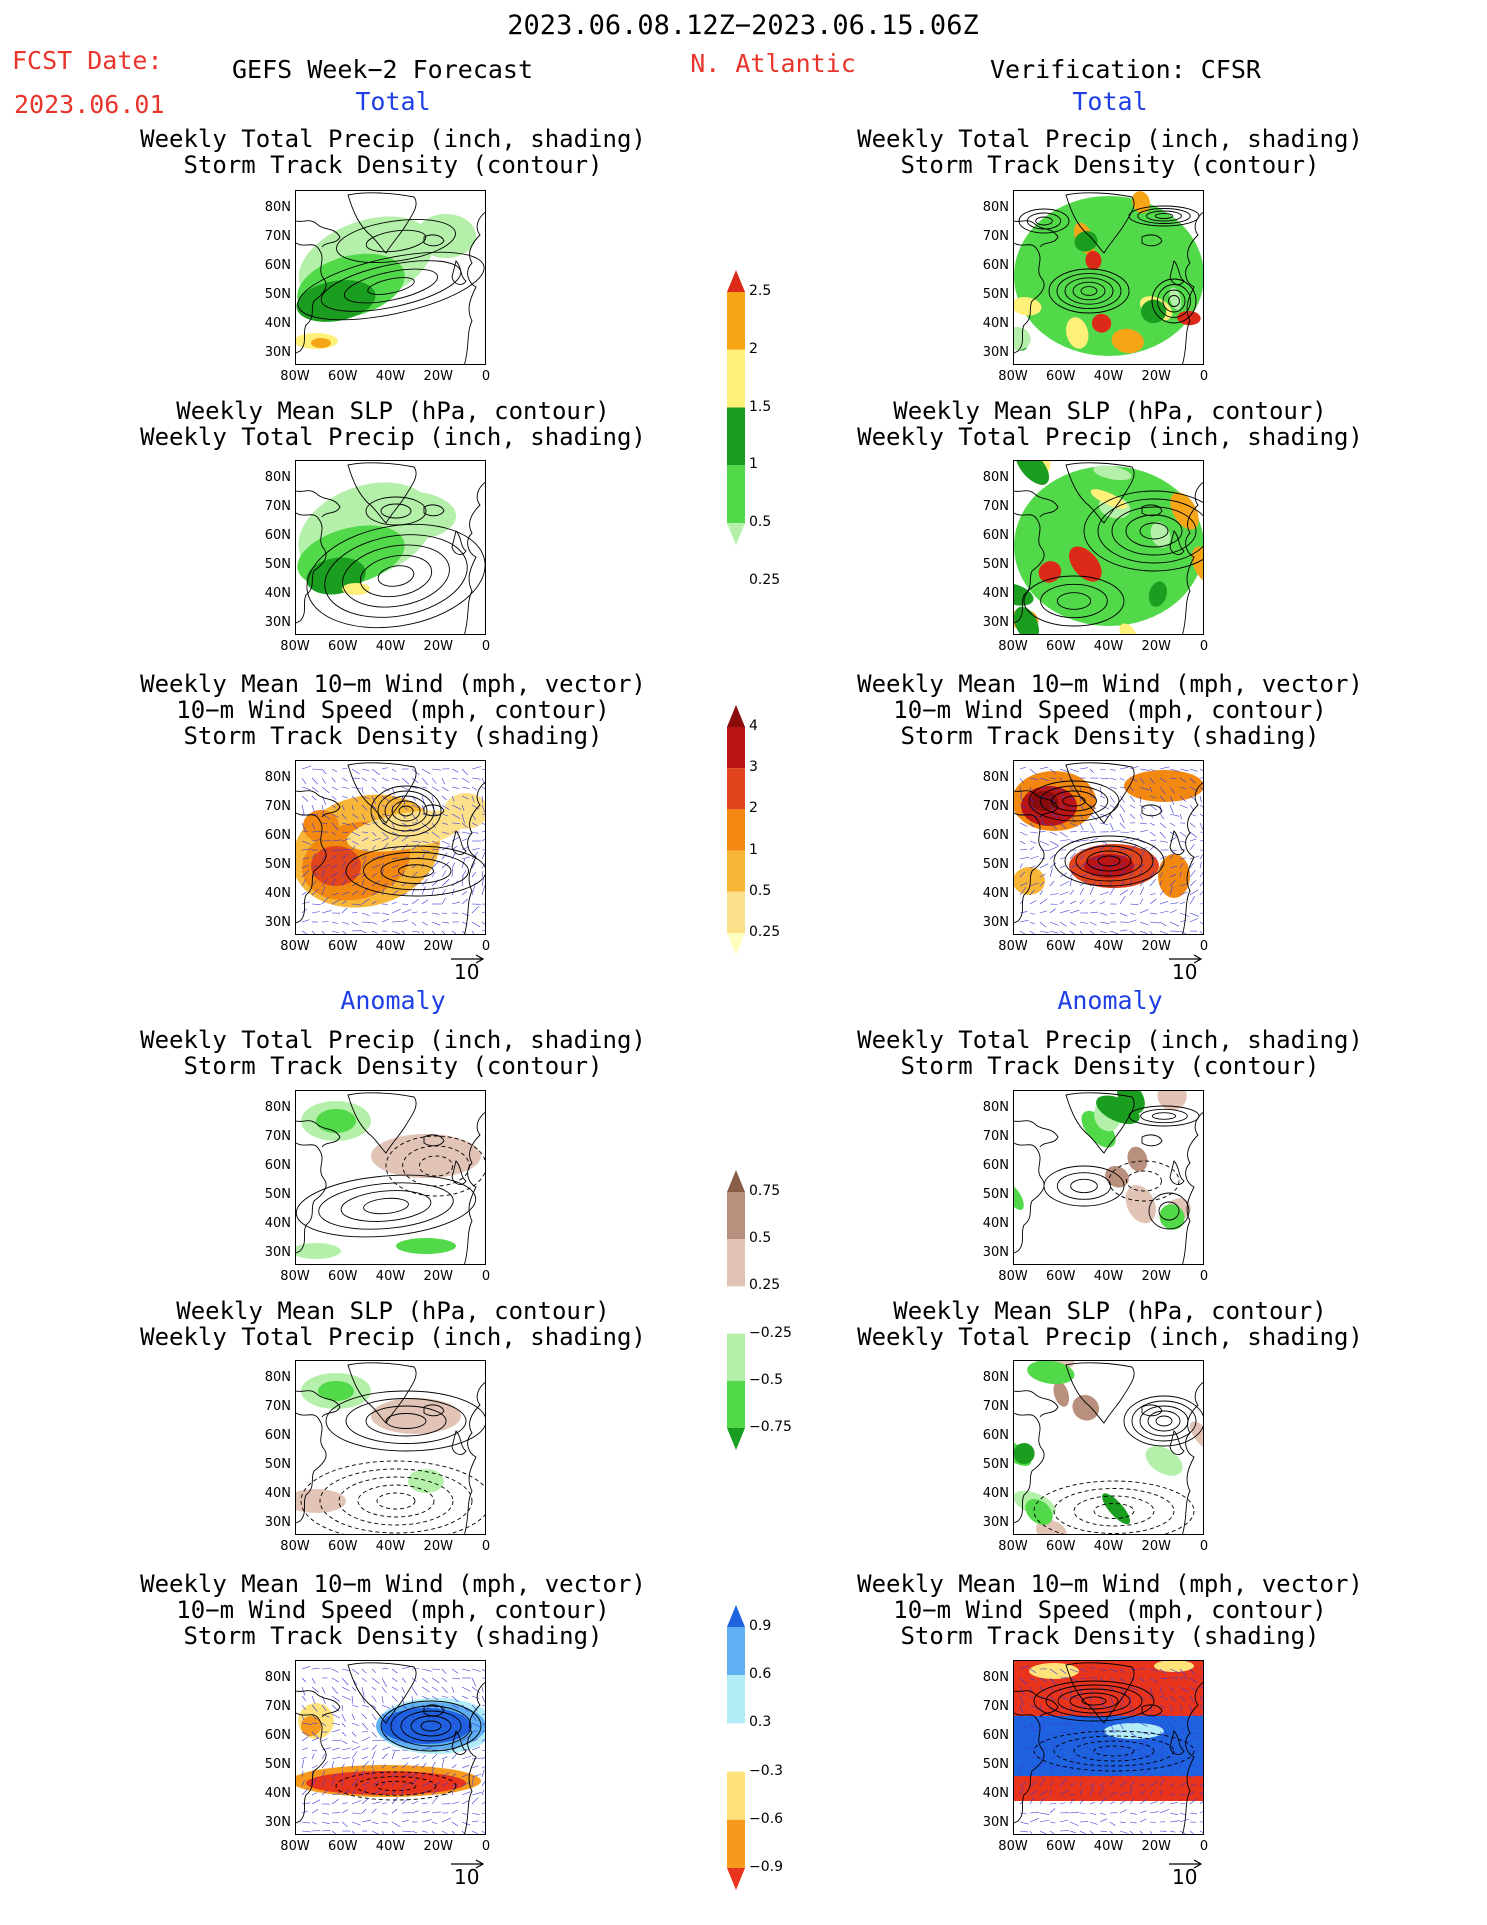 This screenshot has height=1925, width=1487. I want to click on lon-tick-label: 20W, so click(438, 376).